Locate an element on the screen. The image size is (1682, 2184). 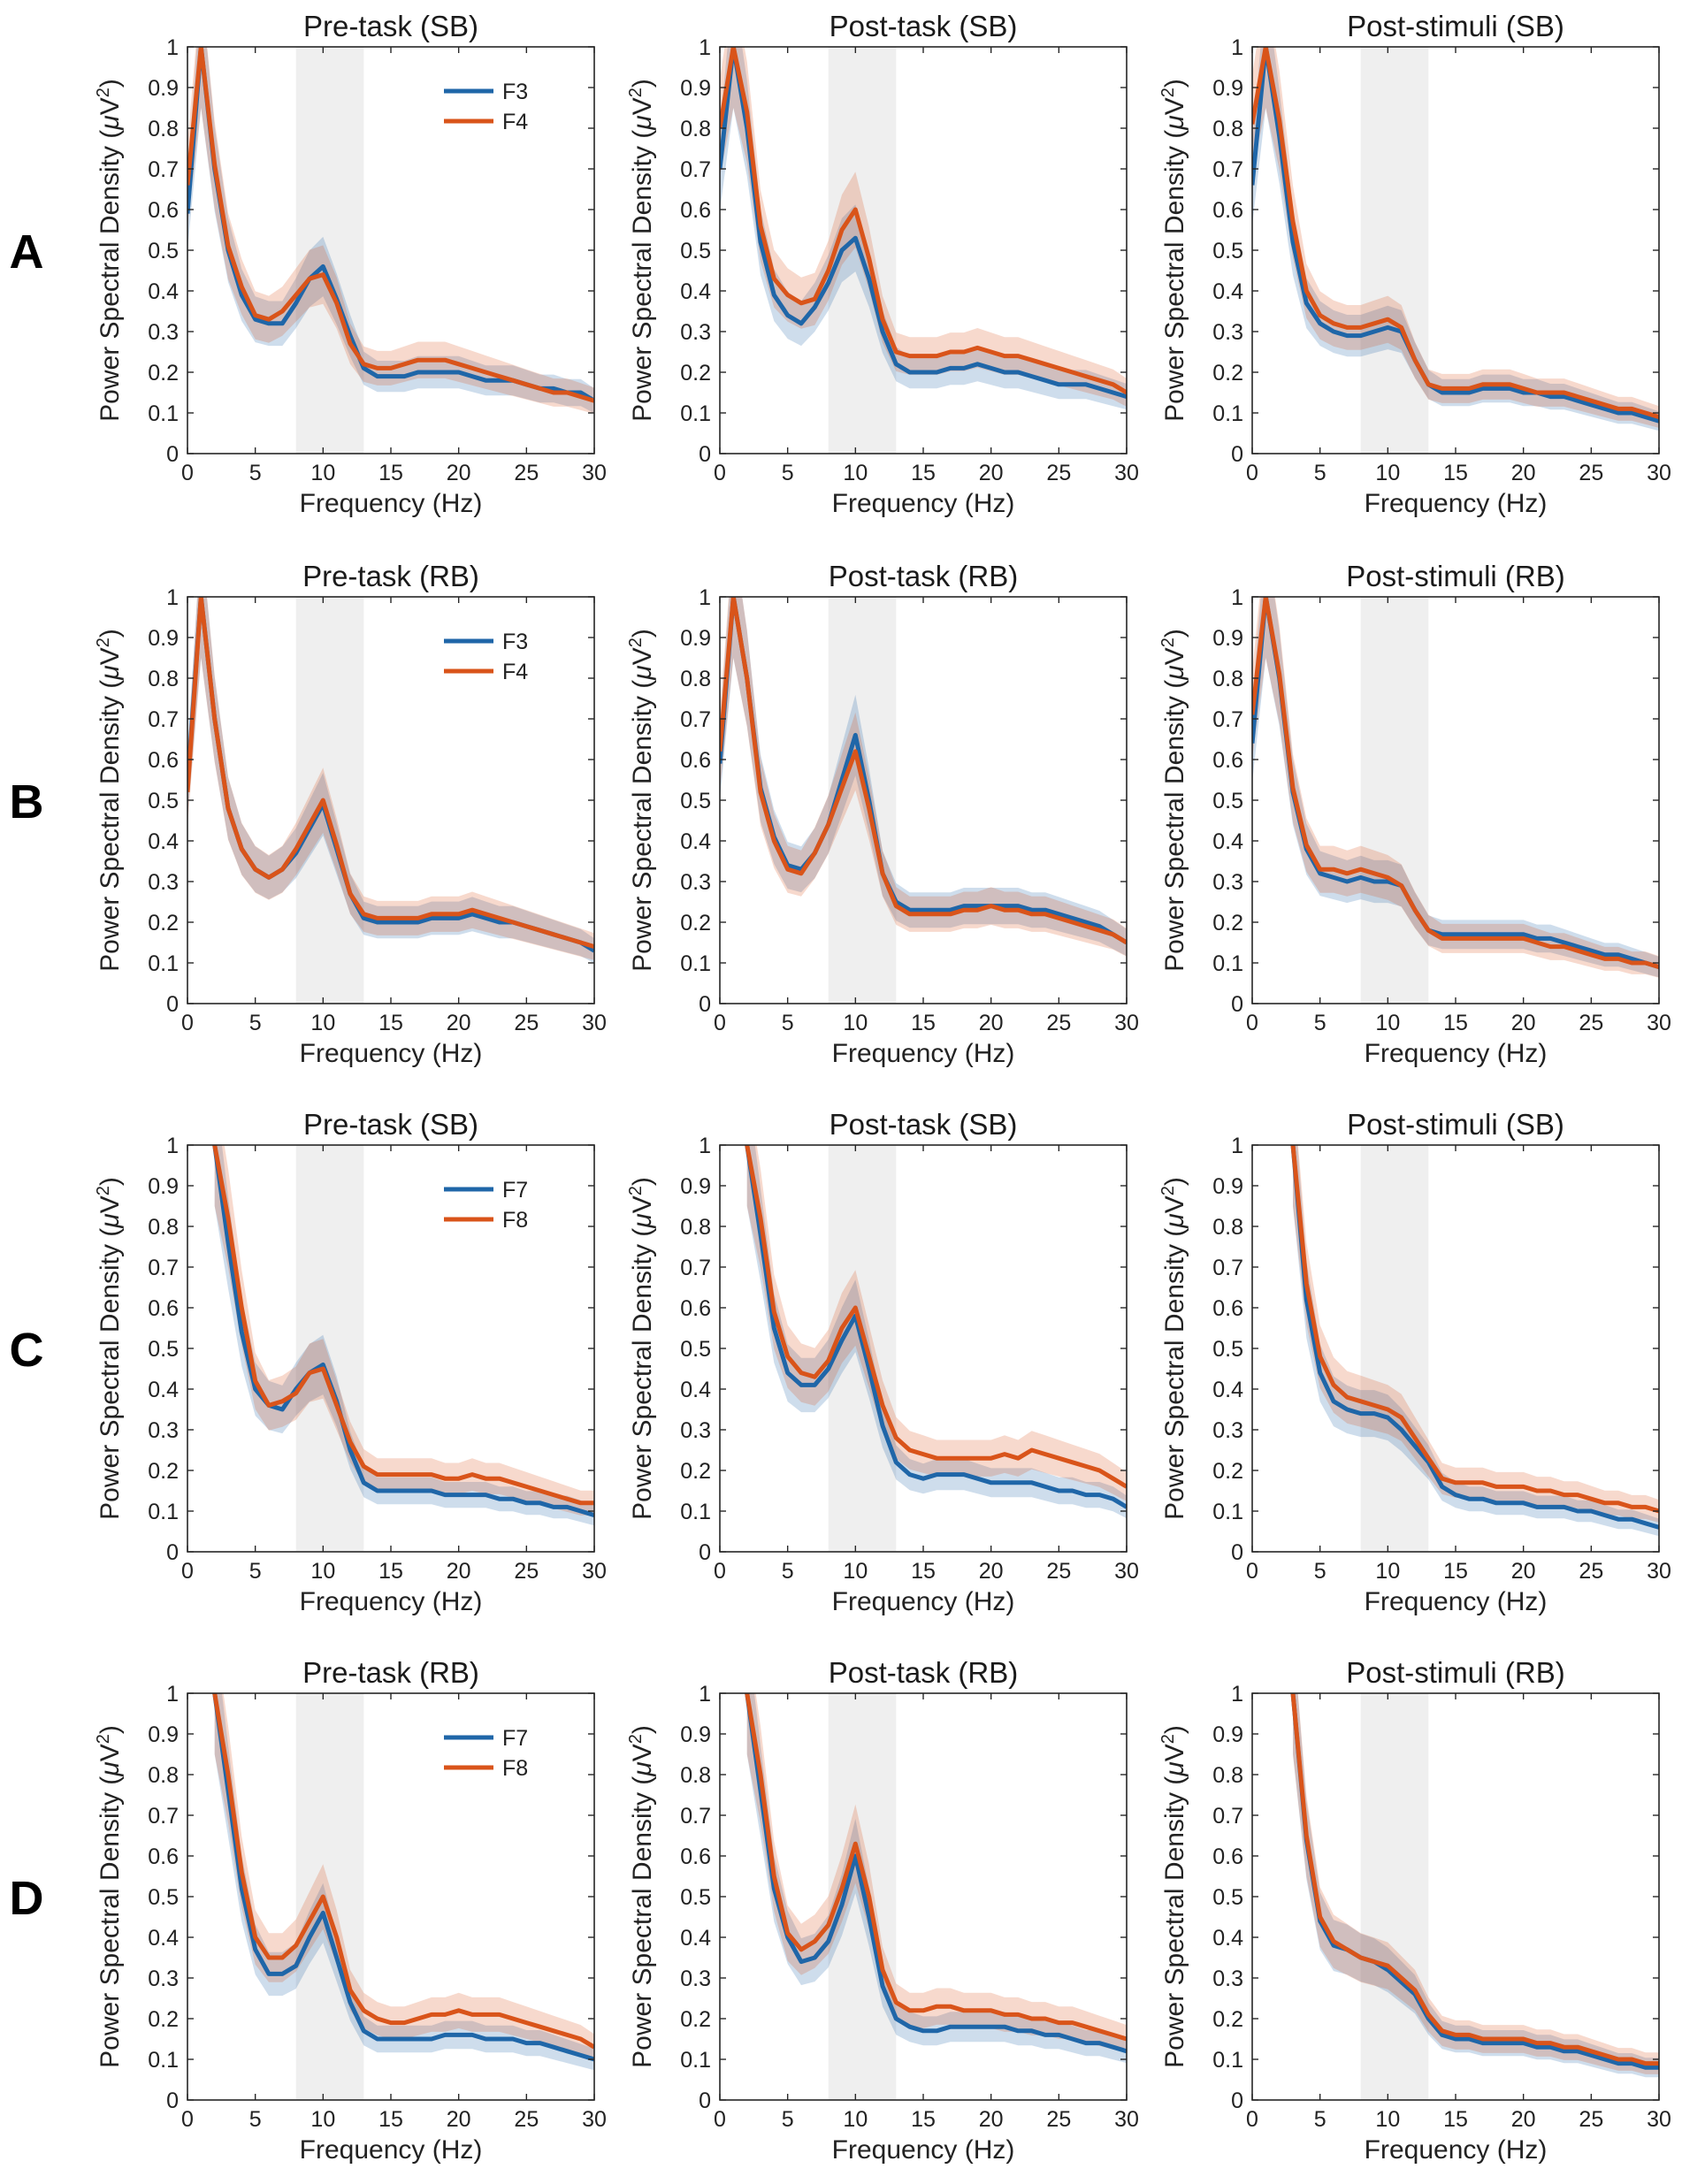
ci-band-F8 is located at coordinates (937, 1873).